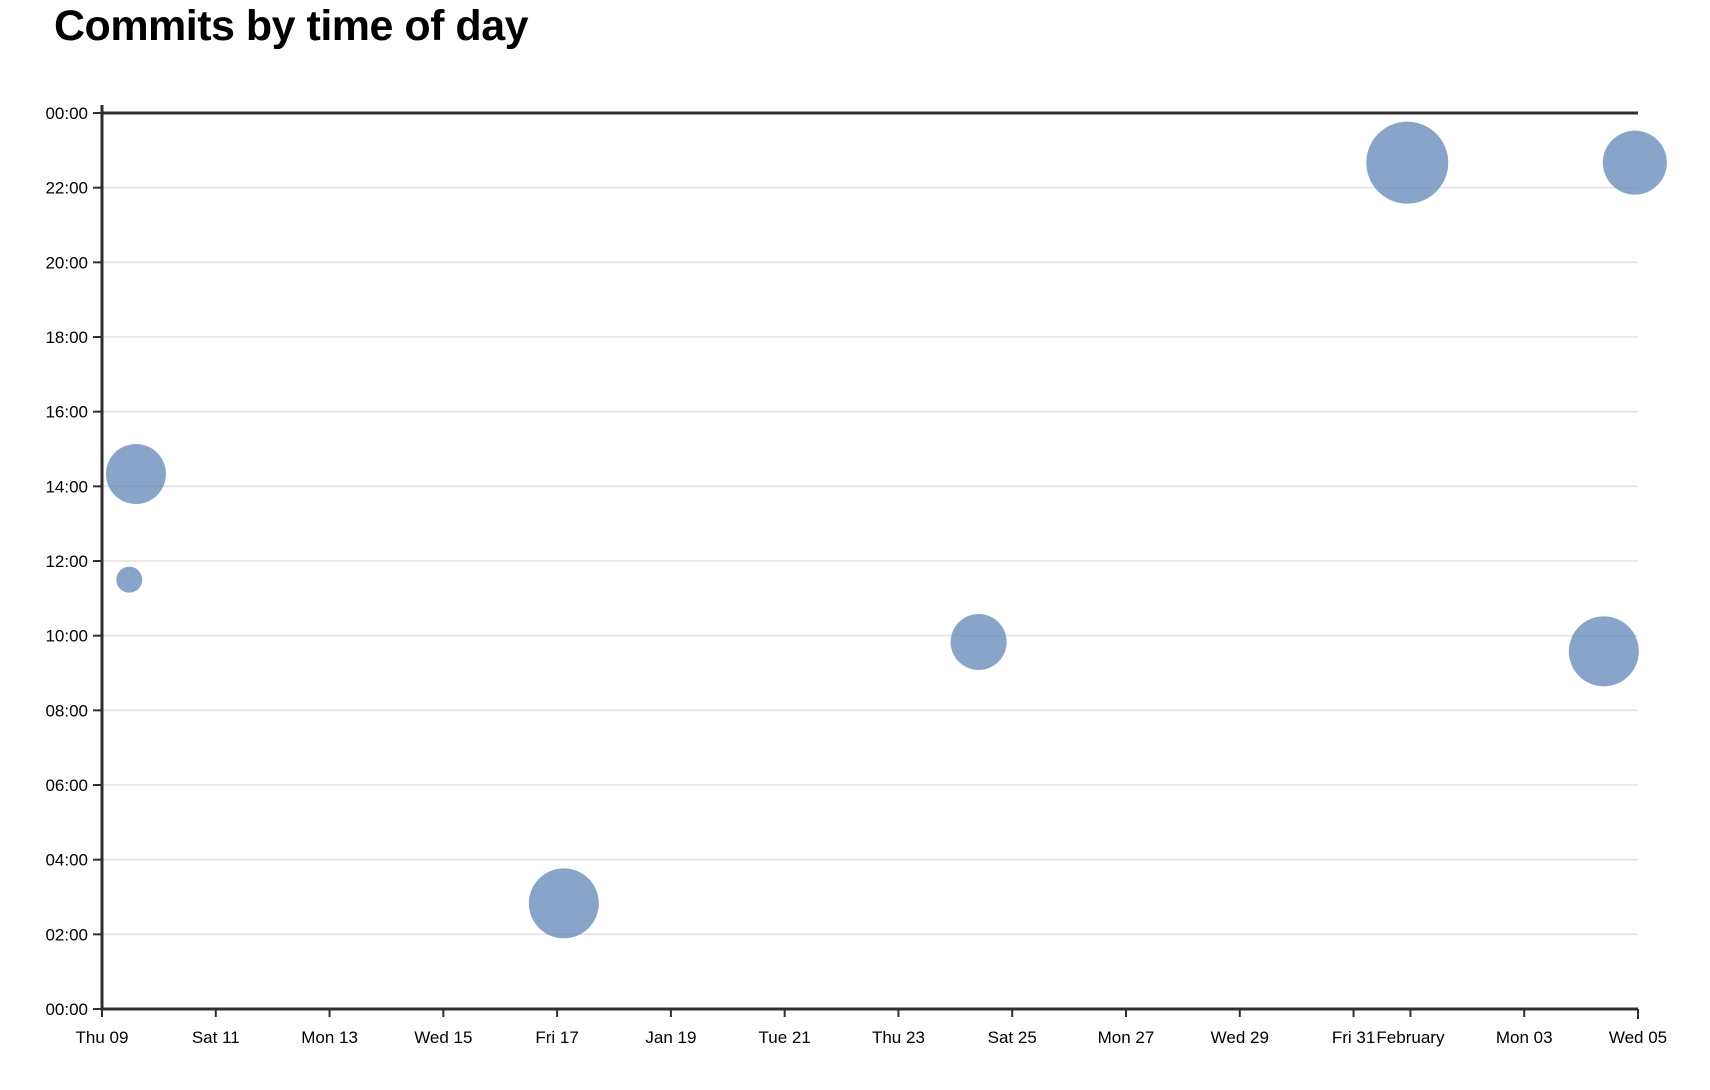 The image size is (1710, 1090). What do you see at coordinates (291, 26) in the screenshot?
I see `chart-title: Commits by time of day` at bounding box center [291, 26].